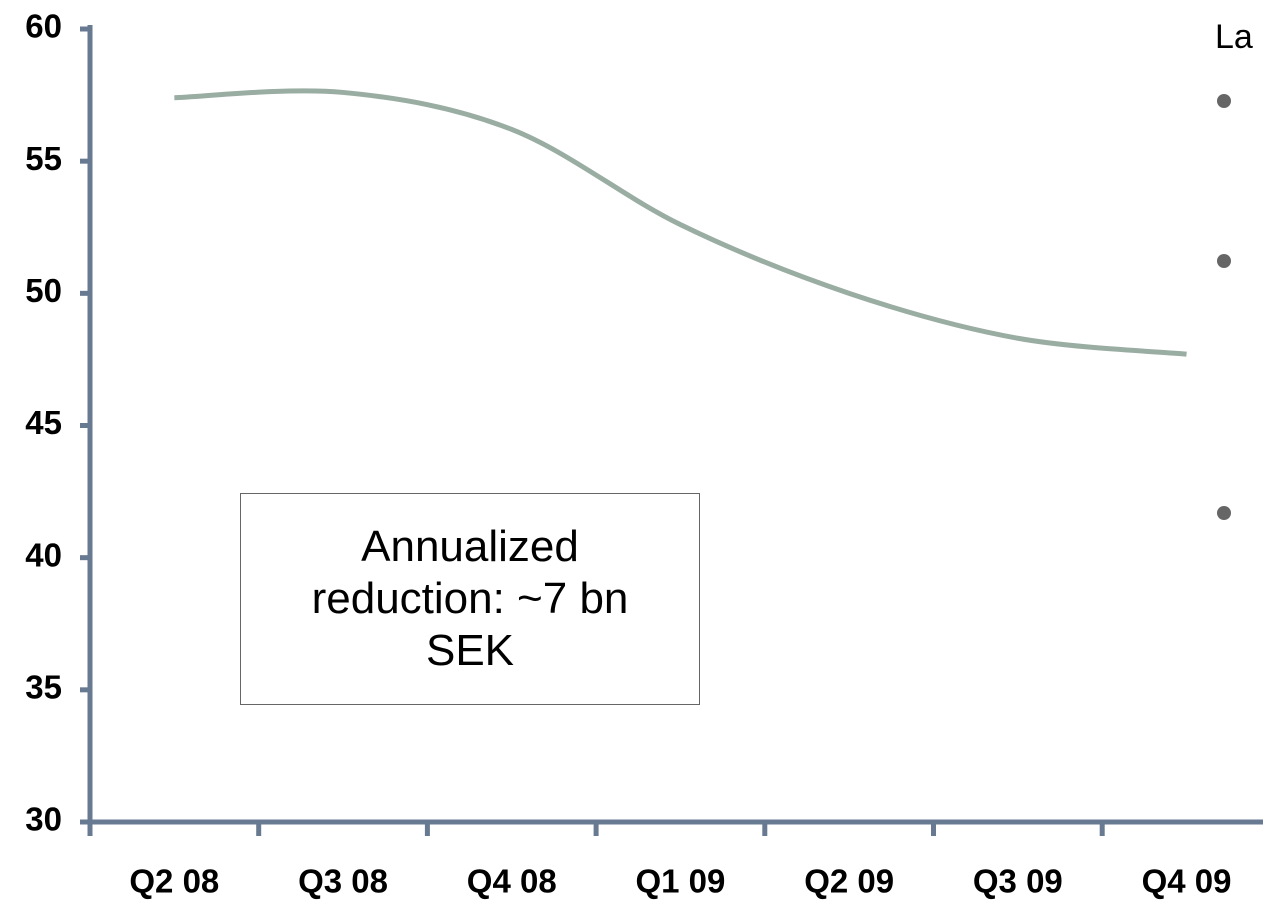 The image size is (1263, 904). Describe the element at coordinates (1018, 881) in the screenshot. I see `x-tick-label: Q3 09` at that location.